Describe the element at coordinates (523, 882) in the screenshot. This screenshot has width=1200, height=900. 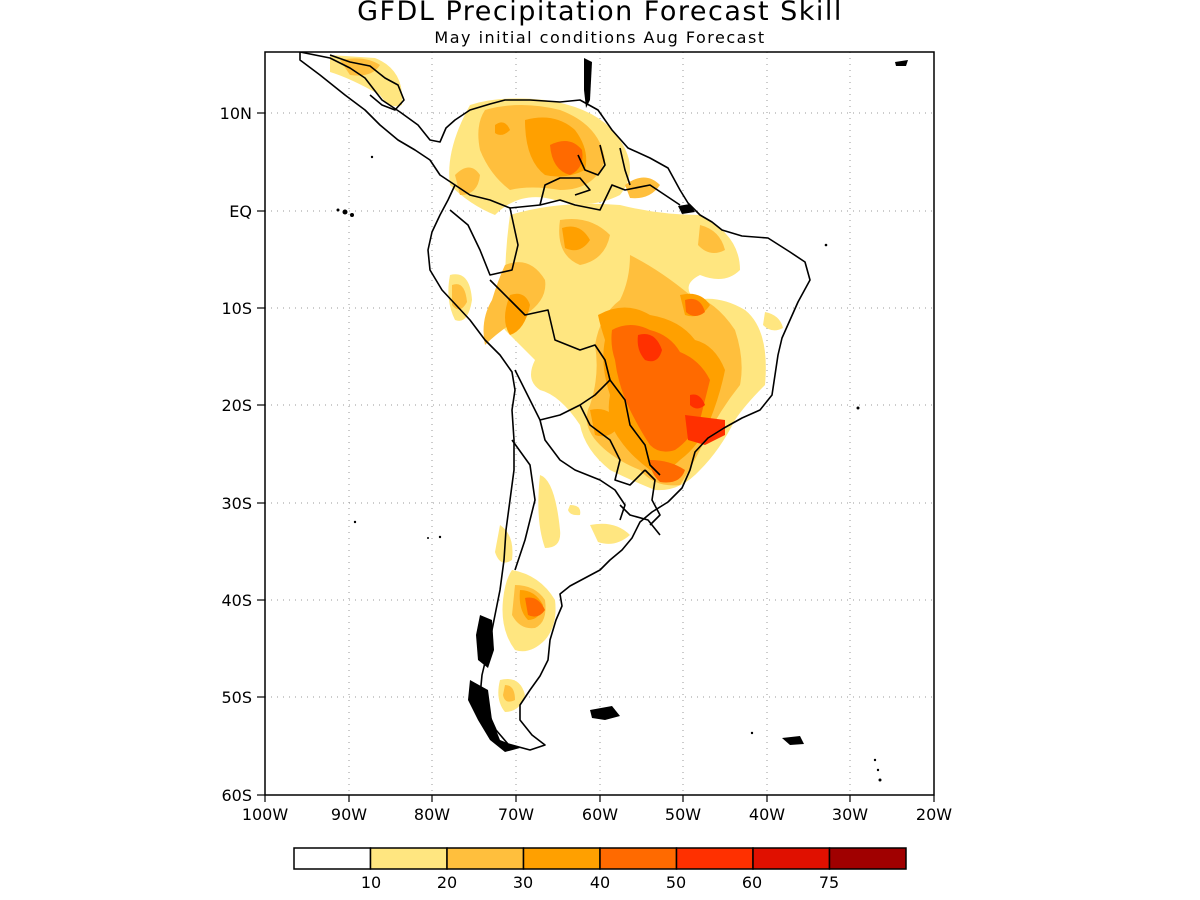
I see `colorbar-label: 30` at that location.